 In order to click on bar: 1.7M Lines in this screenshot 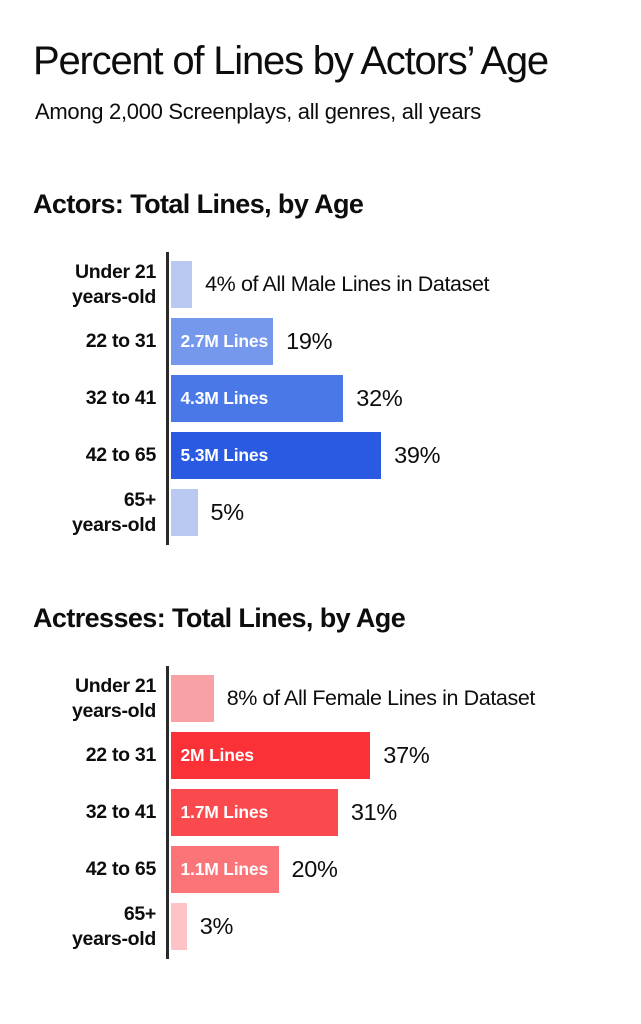, I will do `click(254, 813)`.